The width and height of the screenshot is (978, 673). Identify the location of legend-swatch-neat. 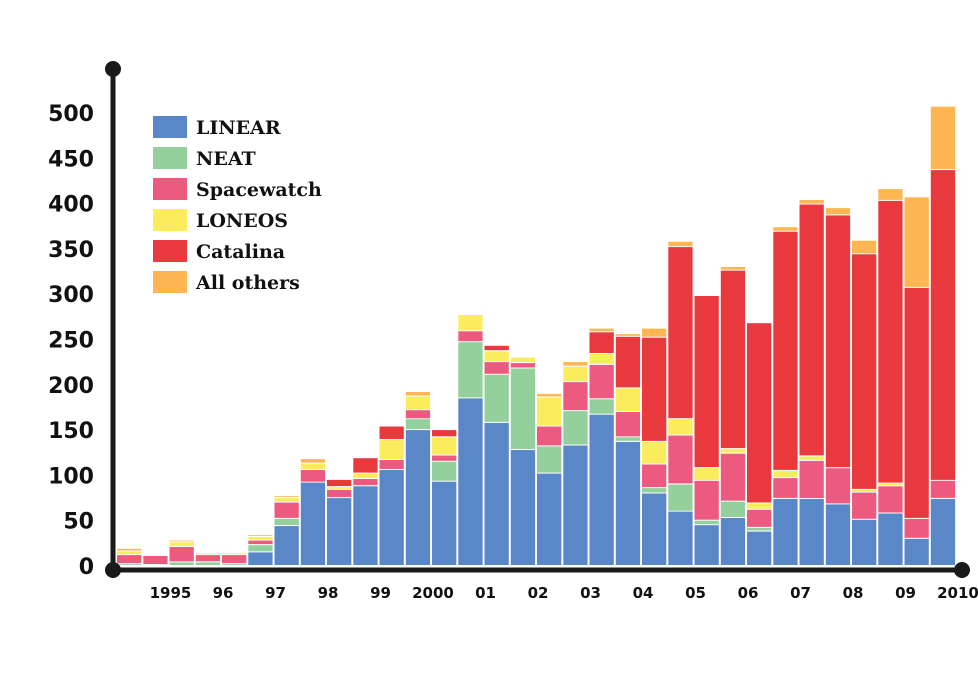
(170, 158).